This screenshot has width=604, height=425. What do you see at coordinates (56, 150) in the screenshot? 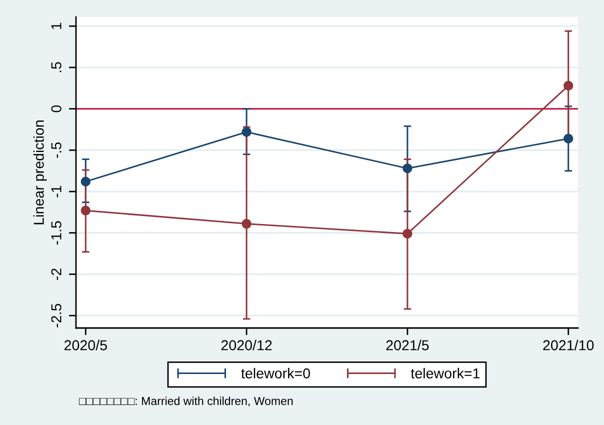
I see `y-tick-label: -.5` at bounding box center [56, 150].